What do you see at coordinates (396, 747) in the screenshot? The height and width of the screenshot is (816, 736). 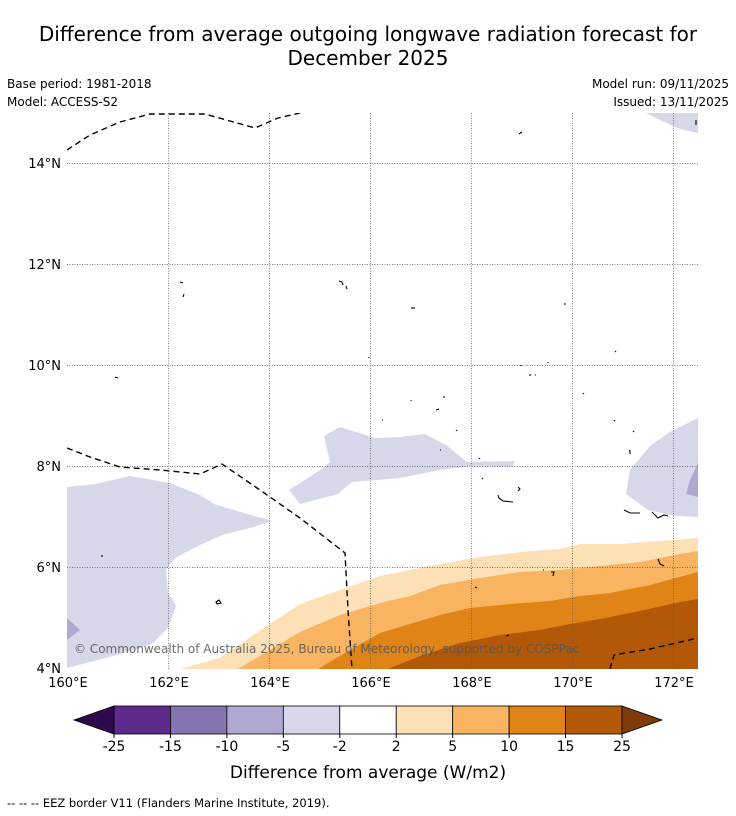 I see `colorbar-tick-label: 2` at bounding box center [396, 747].